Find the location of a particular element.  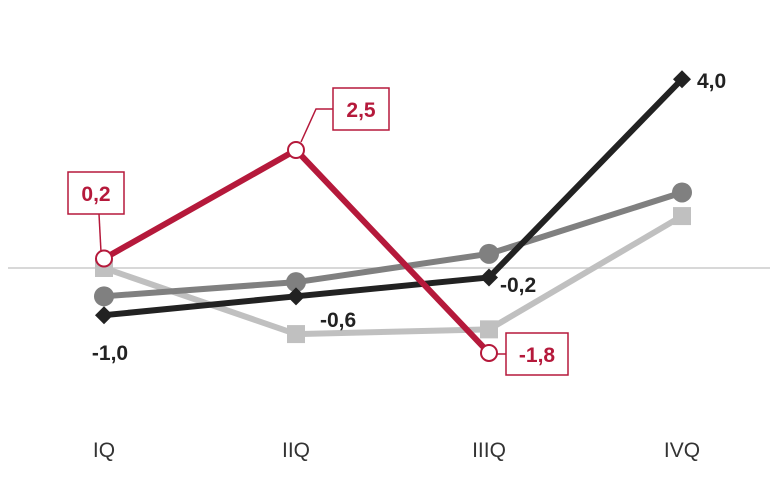

series-red-data-label: 2,5 is located at coordinates (361, 110).